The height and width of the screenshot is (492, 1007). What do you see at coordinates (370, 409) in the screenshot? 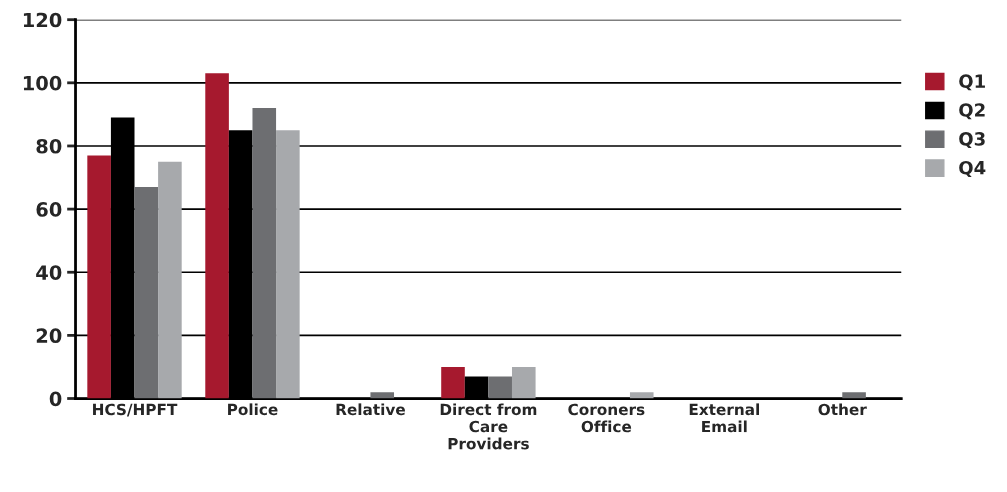
I see `x-tick-label: Relative` at bounding box center [370, 409].